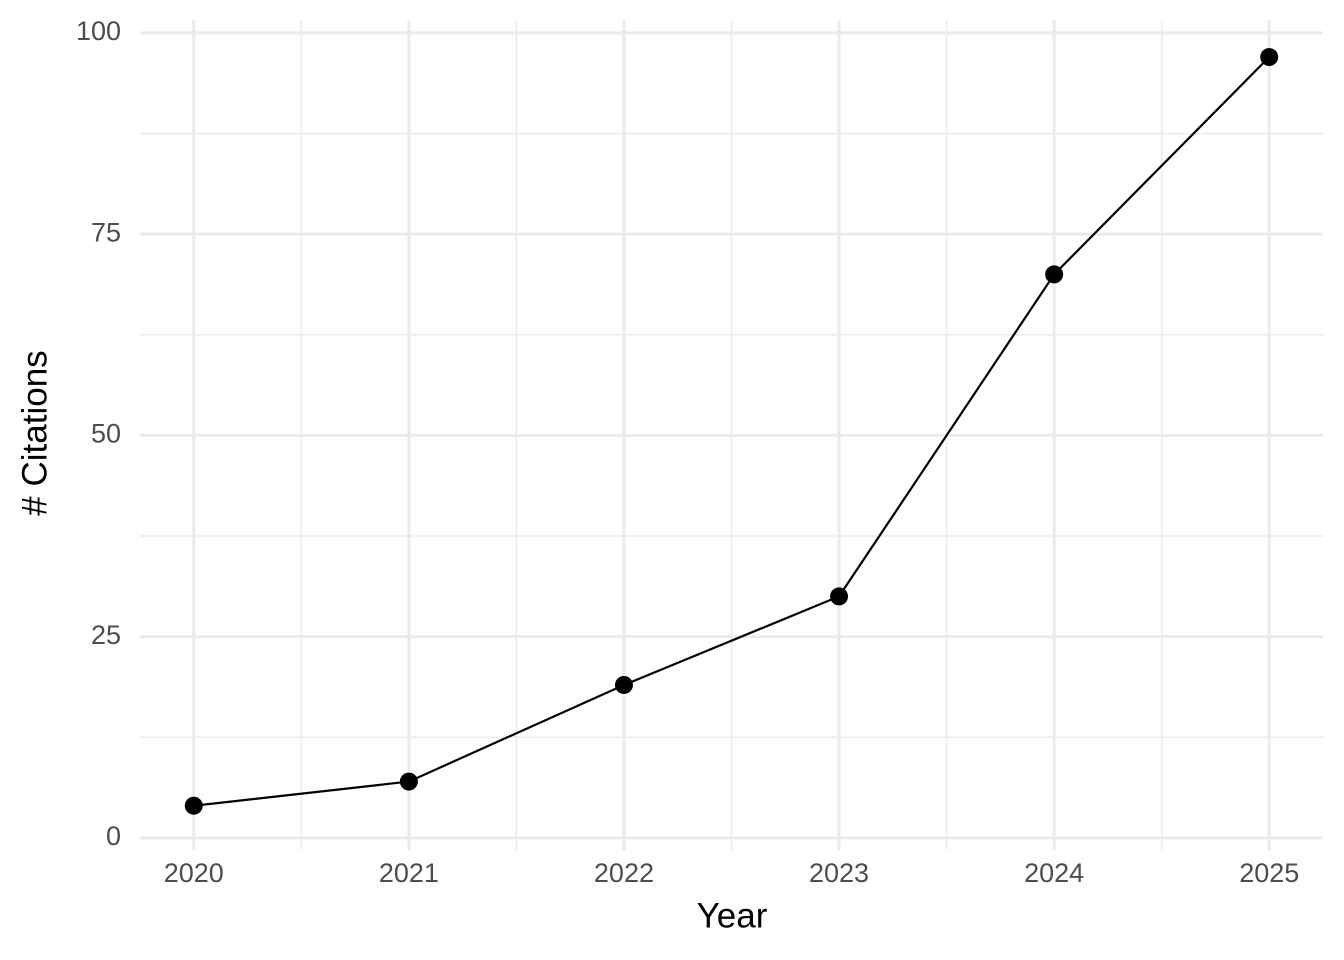 The height and width of the screenshot is (960, 1344). What do you see at coordinates (98, 31) in the screenshot?
I see `y-tick-label: 100` at bounding box center [98, 31].